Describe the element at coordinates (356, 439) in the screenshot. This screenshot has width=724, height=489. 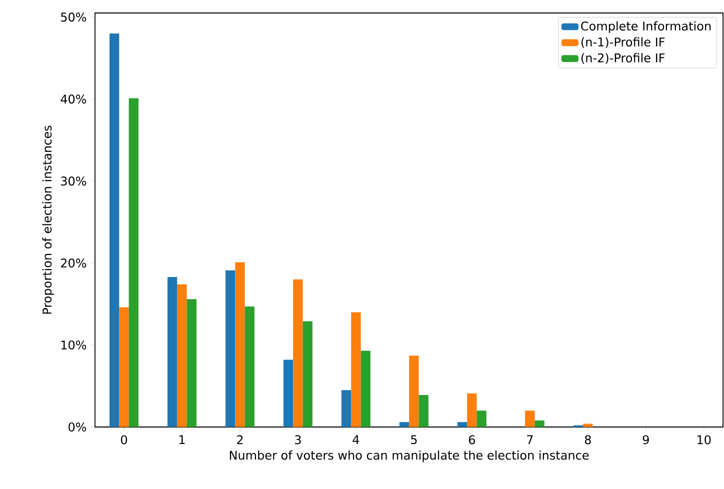
I see `x-tick-label: 4` at that location.